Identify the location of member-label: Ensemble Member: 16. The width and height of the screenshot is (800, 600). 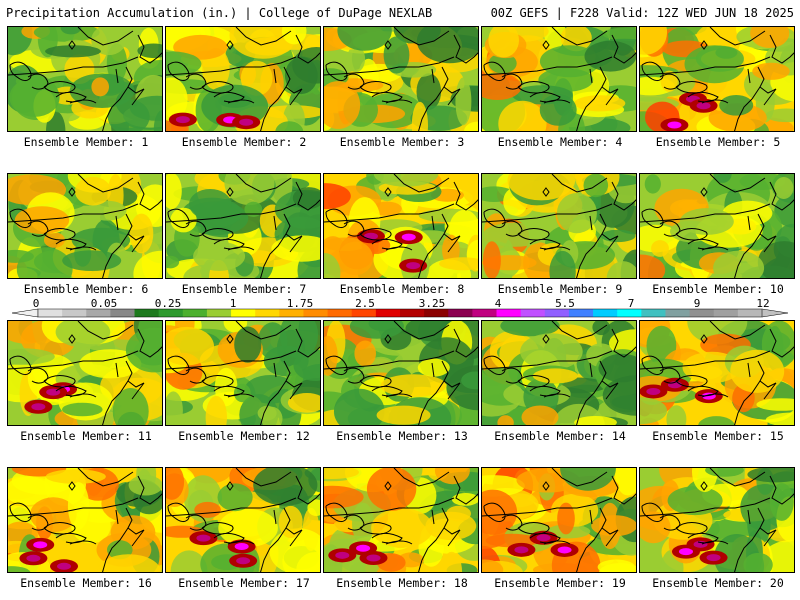
(86, 583).